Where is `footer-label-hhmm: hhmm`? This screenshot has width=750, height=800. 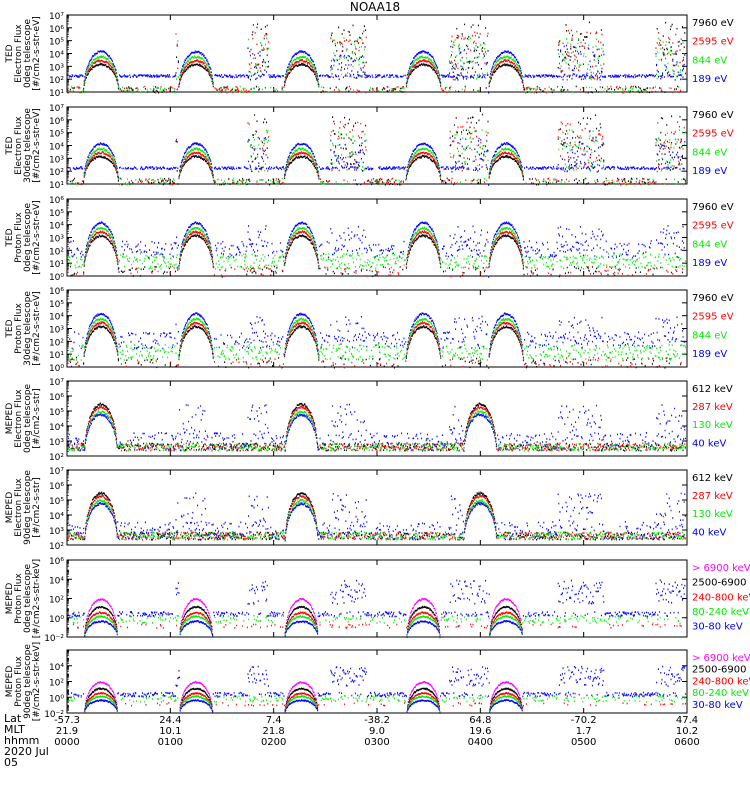
footer-label-hhmm: hhmm is located at coordinates (22, 740).